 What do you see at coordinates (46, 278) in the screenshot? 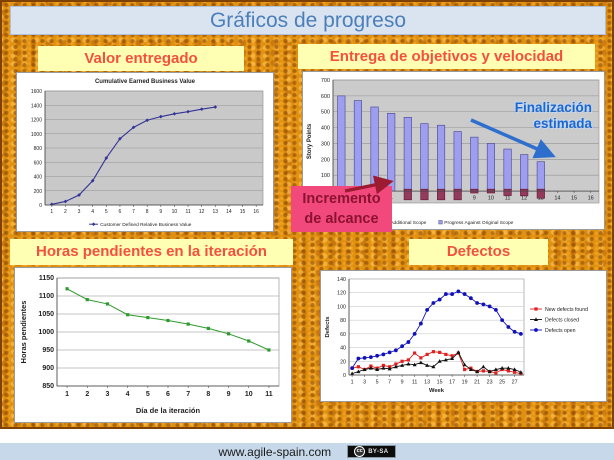
I see `svg-text: 1150` at bounding box center [46, 278].